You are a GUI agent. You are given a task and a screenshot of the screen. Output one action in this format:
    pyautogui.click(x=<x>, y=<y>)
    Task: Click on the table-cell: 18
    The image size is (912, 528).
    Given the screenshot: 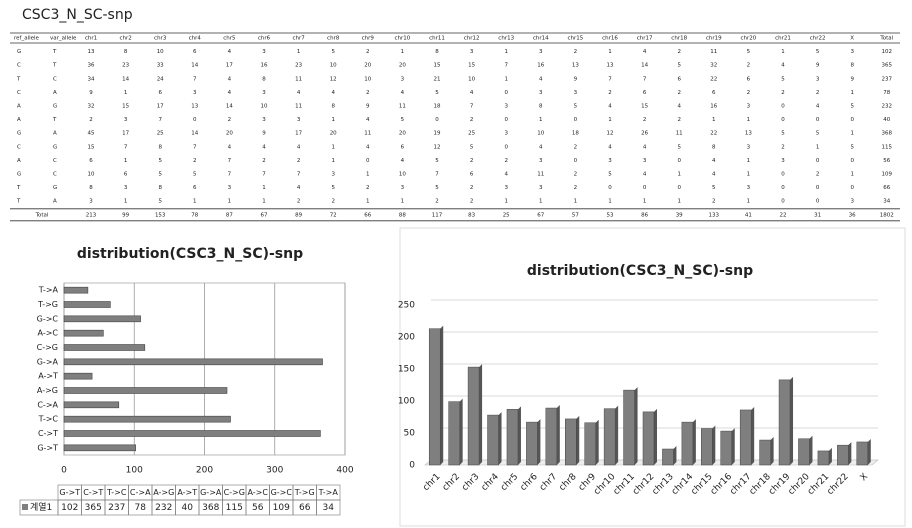 What is the action you would take?
    pyautogui.click(x=437, y=107)
    